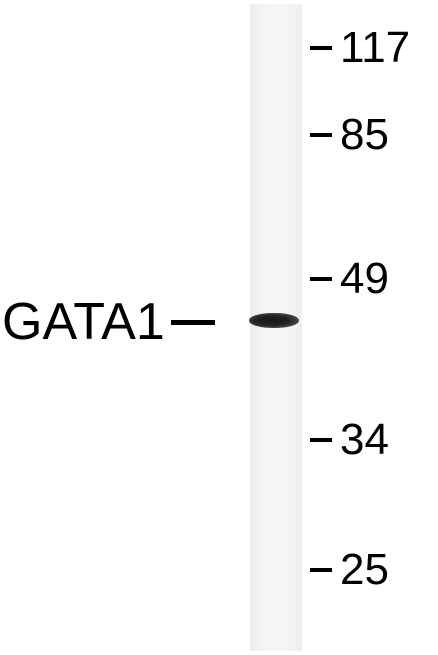 This screenshot has height=655, width=438. What do you see at coordinates (364, 439) in the screenshot?
I see `marker-label: 34` at bounding box center [364, 439].